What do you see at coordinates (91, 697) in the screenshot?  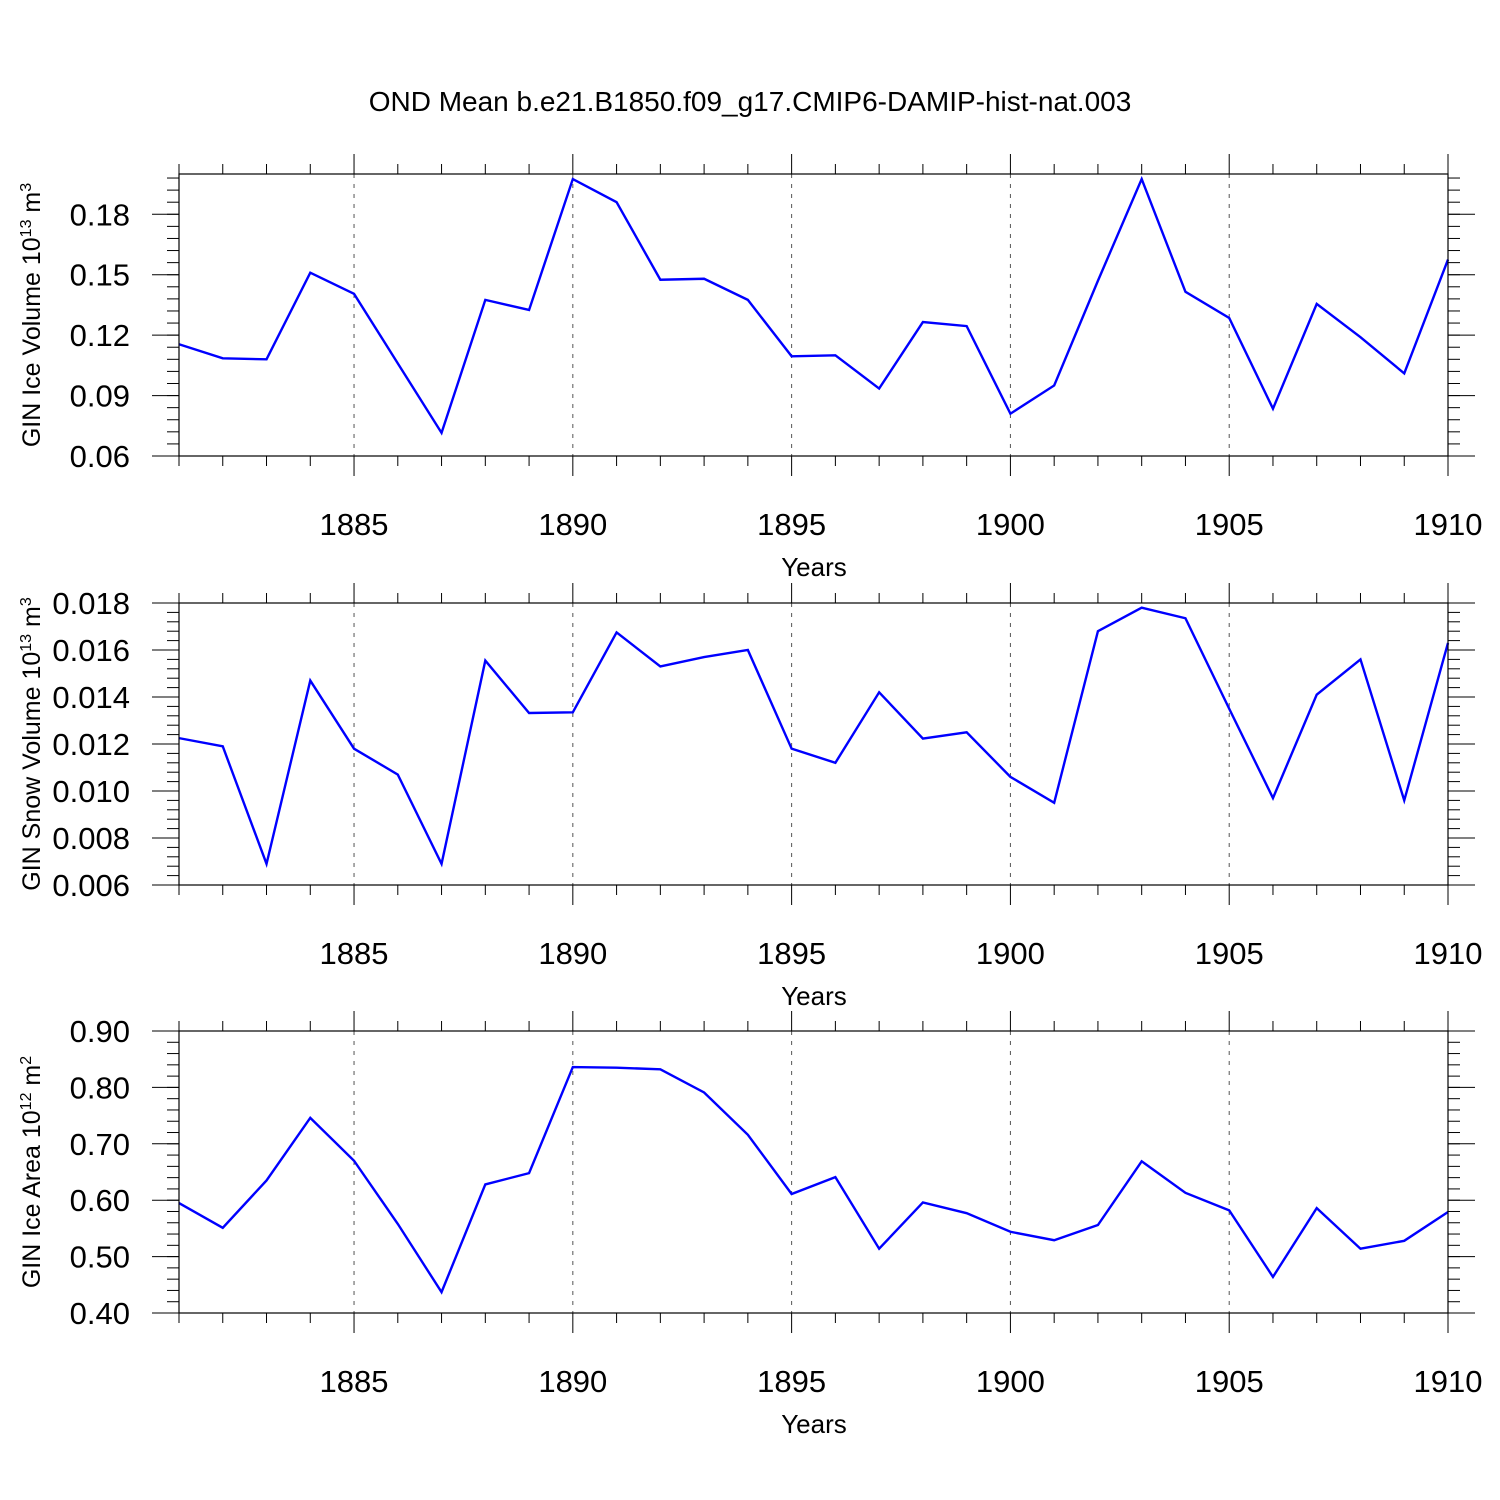 I see `y-tick-label: 0.014` at bounding box center [91, 697].